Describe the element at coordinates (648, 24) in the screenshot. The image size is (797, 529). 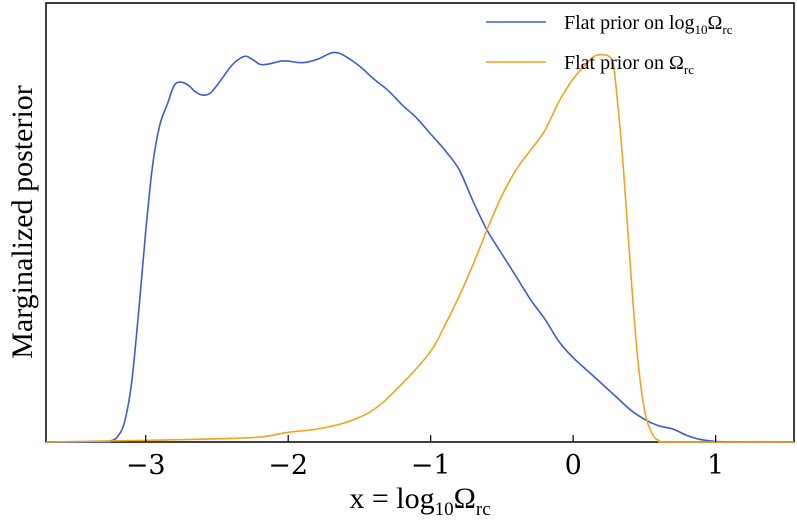
I see `legend-label-series-1: Flat prior on log10Ωrc` at that location.